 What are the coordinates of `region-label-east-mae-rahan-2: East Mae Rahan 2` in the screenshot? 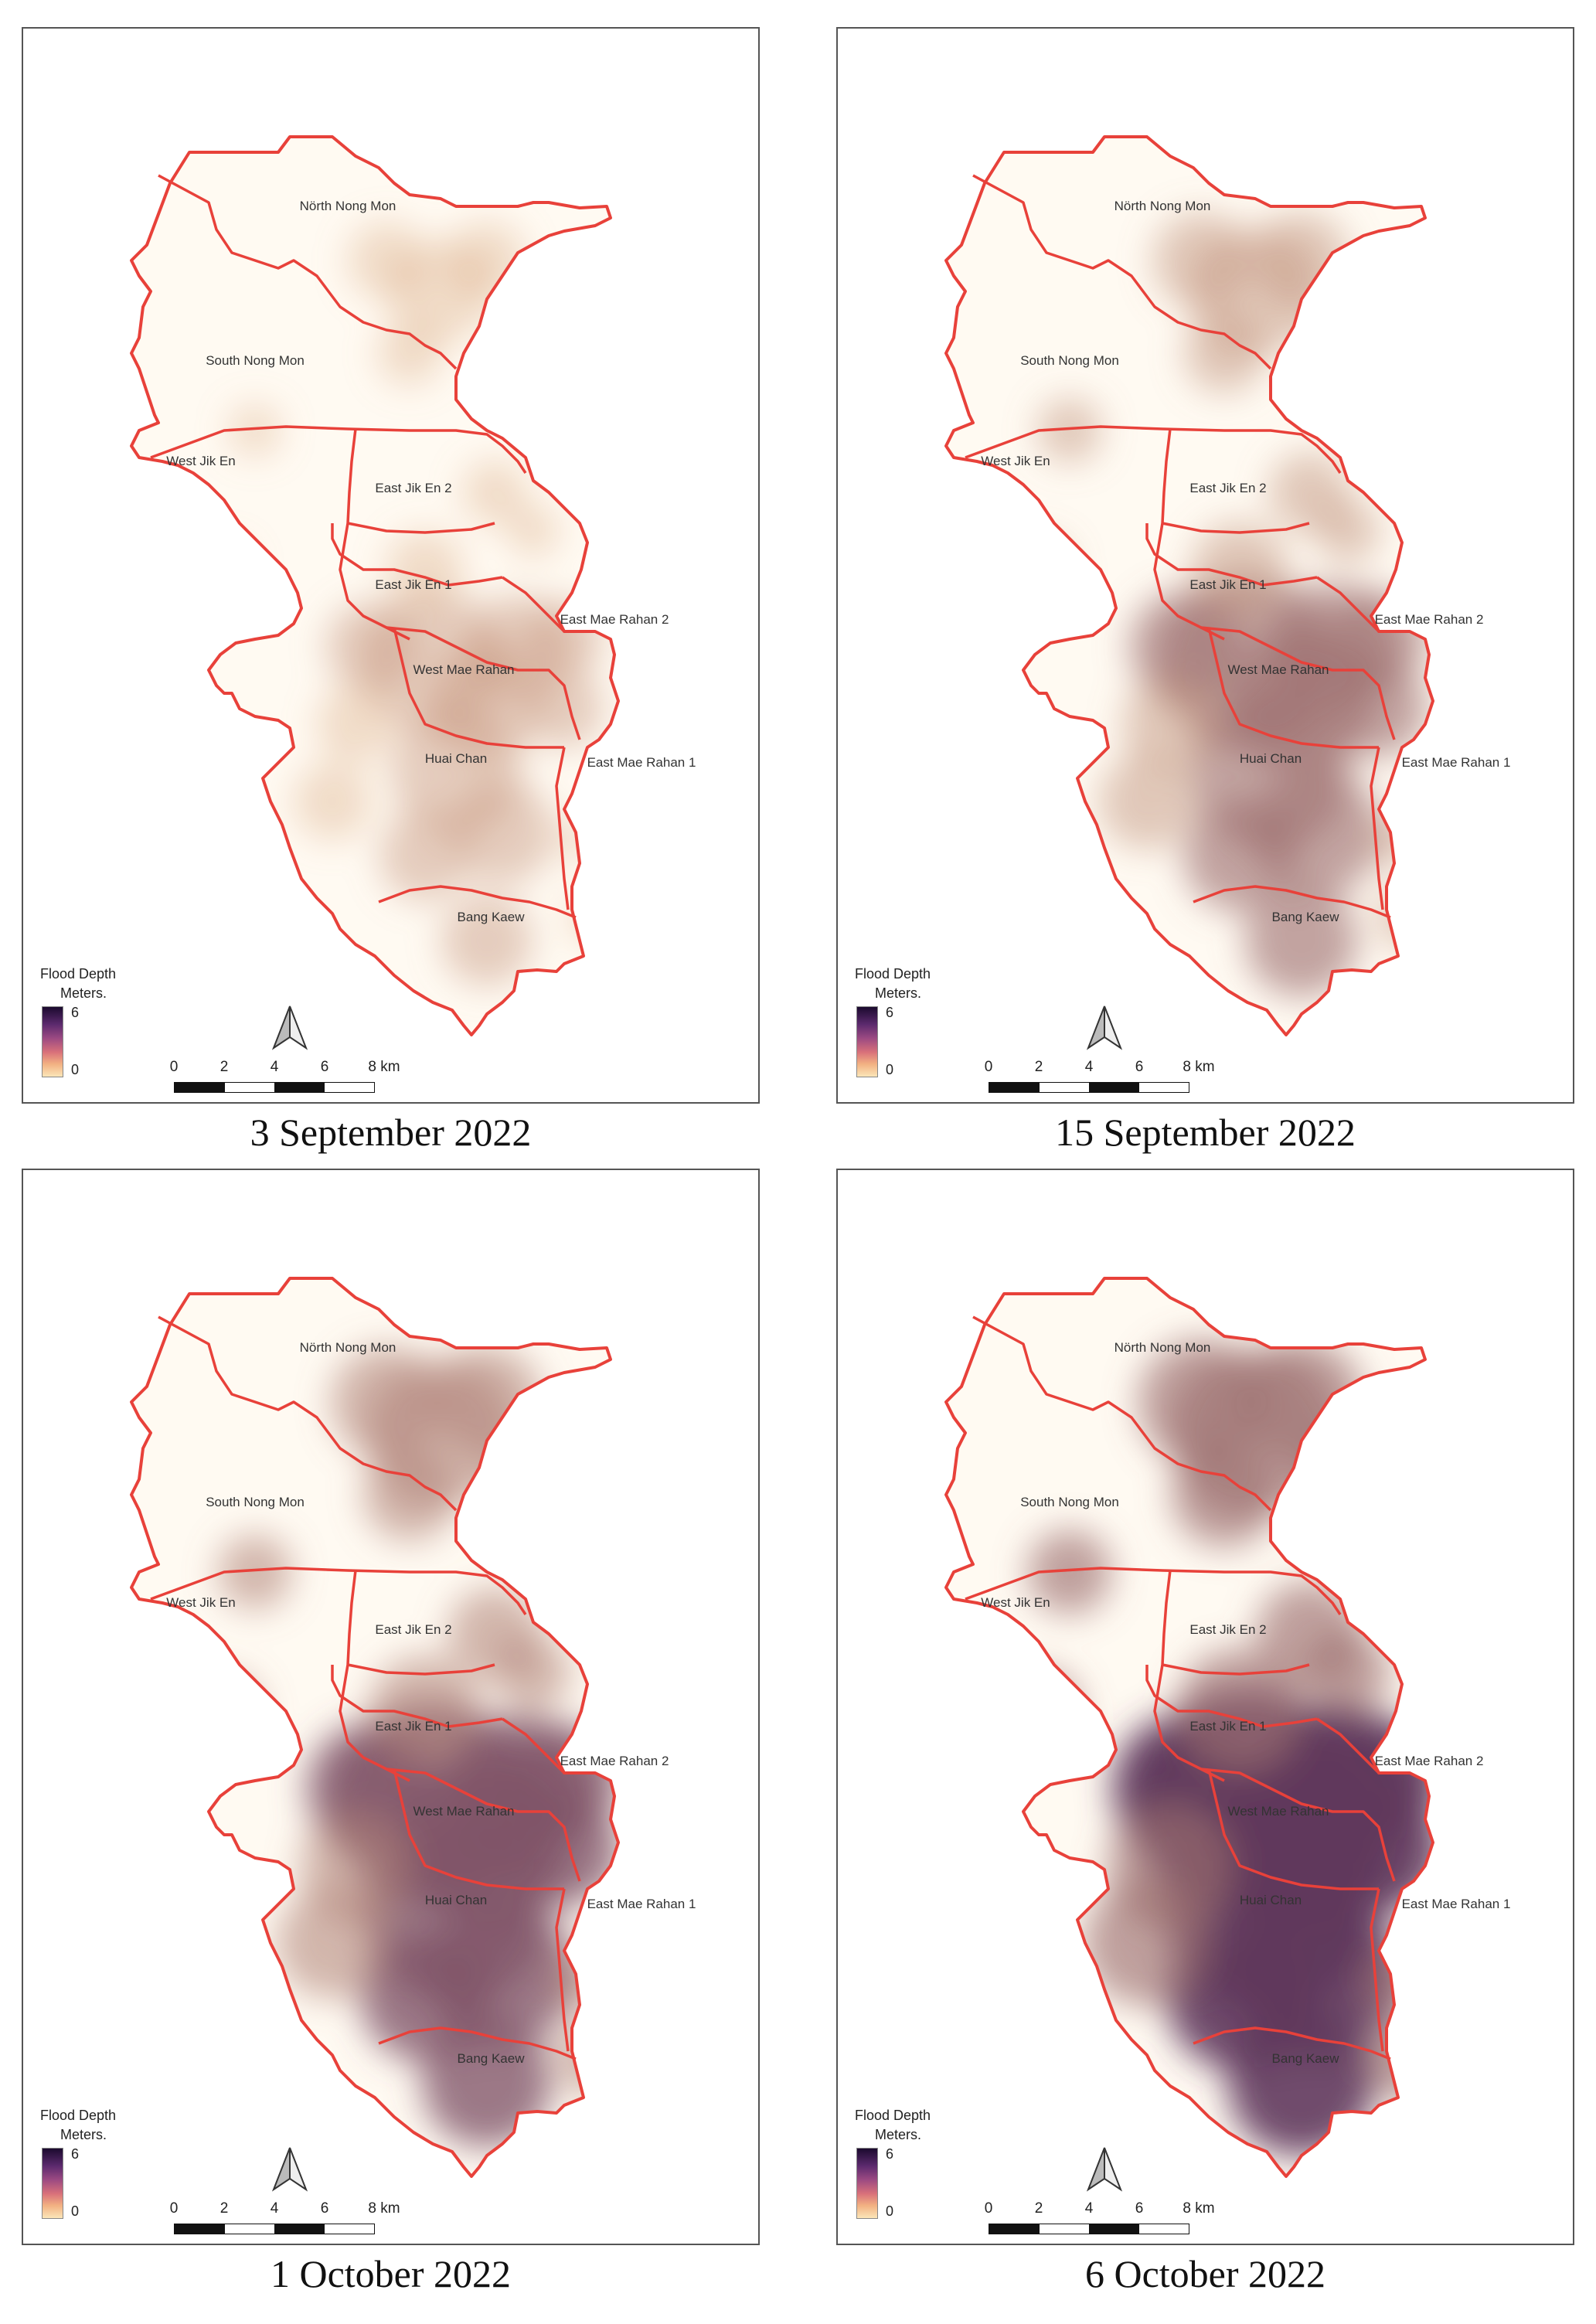 It's located at (614, 1761).